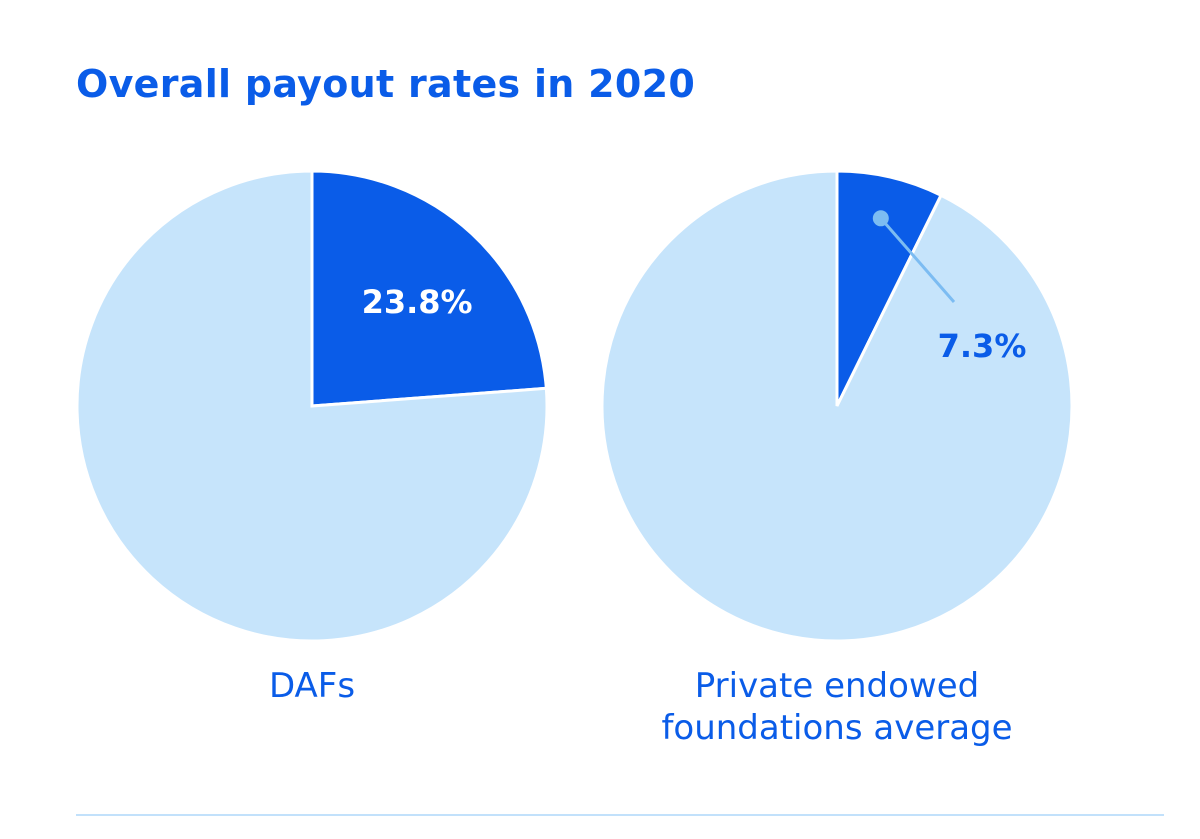 The image size is (1200, 839). What do you see at coordinates (982, 346) in the screenshot?
I see `pie-1-value-label: 7.3%` at bounding box center [982, 346].